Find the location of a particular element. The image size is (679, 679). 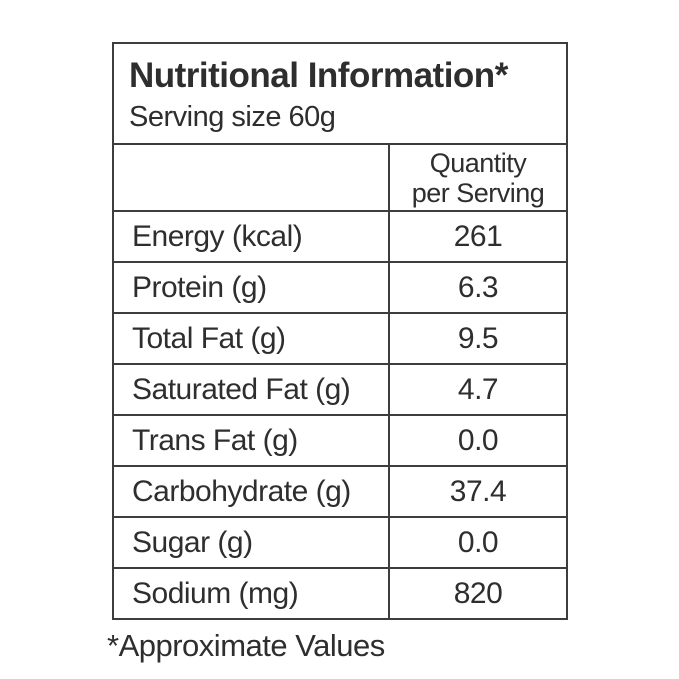

row-value: 6.3 is located at coordinates (478, 287).